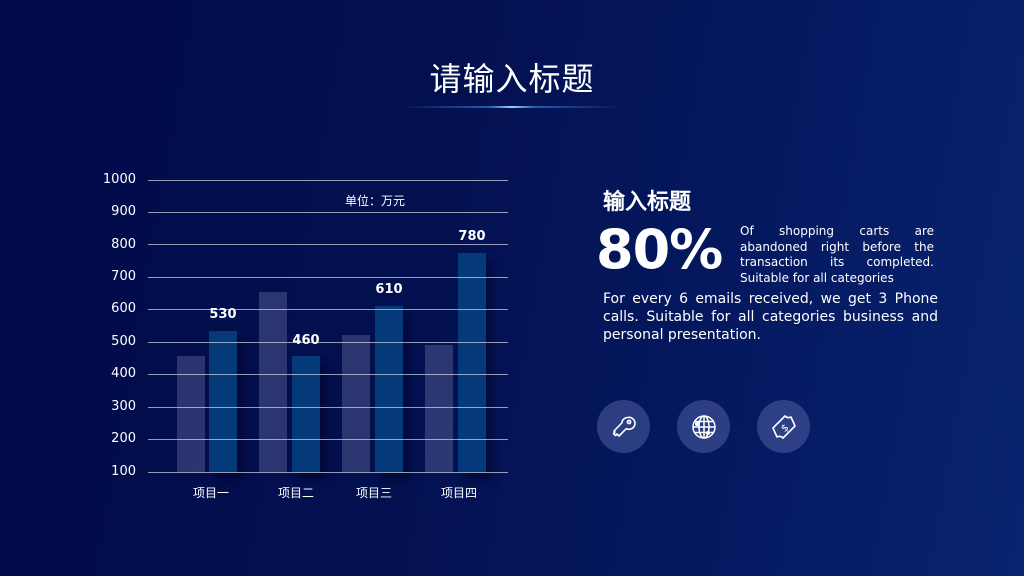  I want to click on bar-series1-item4, so click(439, 408).